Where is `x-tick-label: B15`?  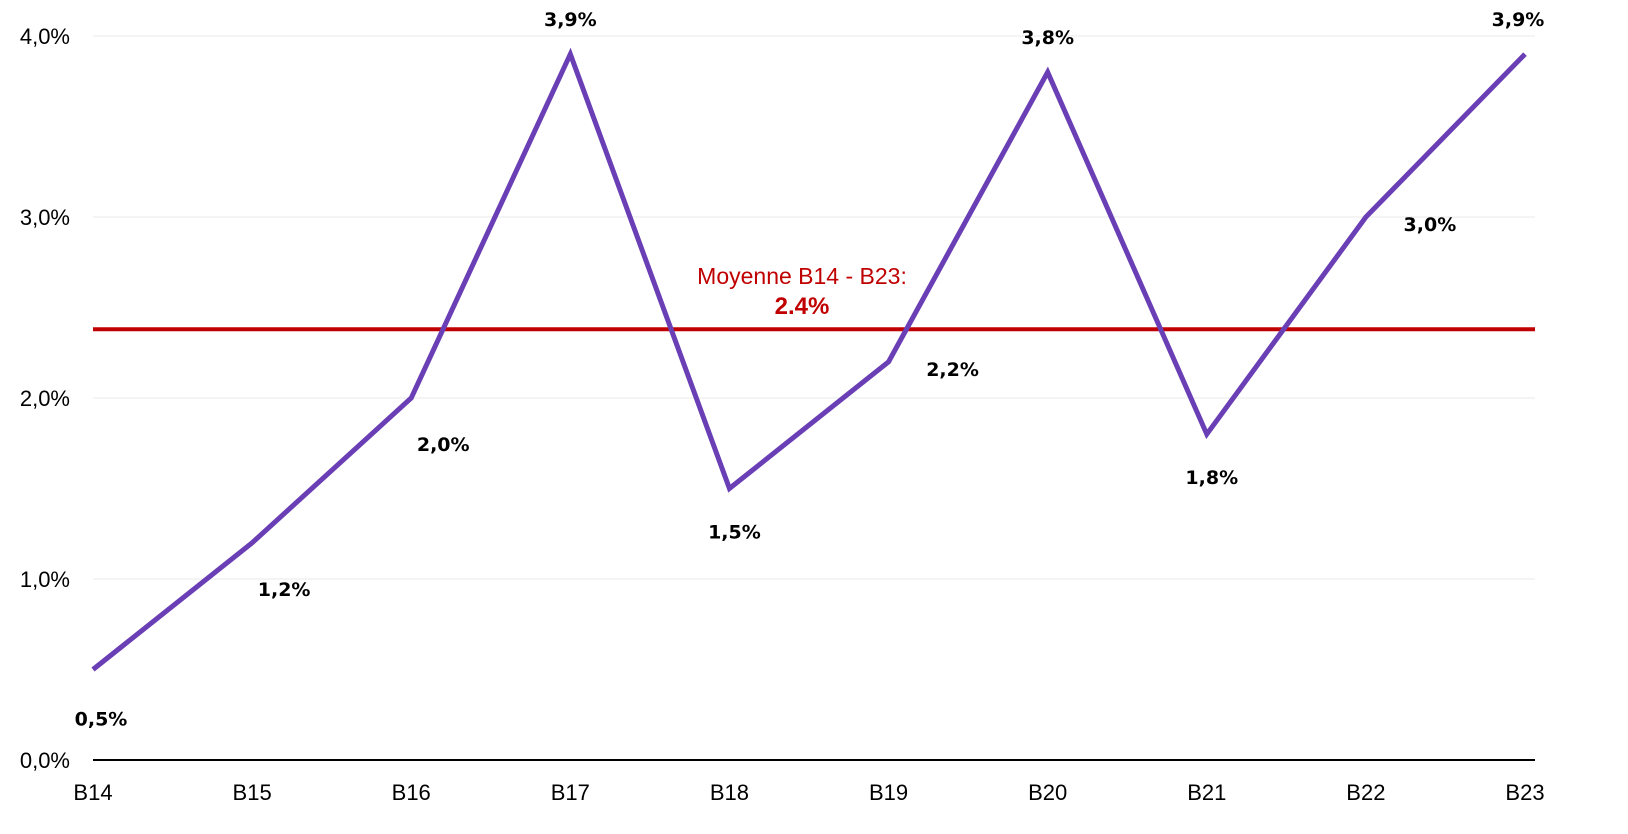
x-tick-label: B15 is located at coordinates (252, 792).